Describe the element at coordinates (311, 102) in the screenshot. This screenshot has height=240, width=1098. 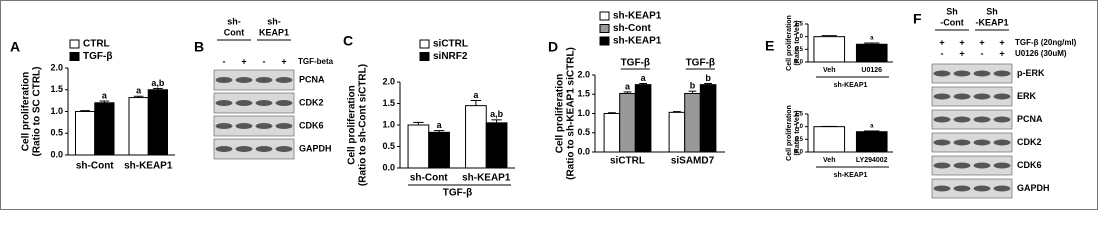
I see `band-label: CDK2` at that location.